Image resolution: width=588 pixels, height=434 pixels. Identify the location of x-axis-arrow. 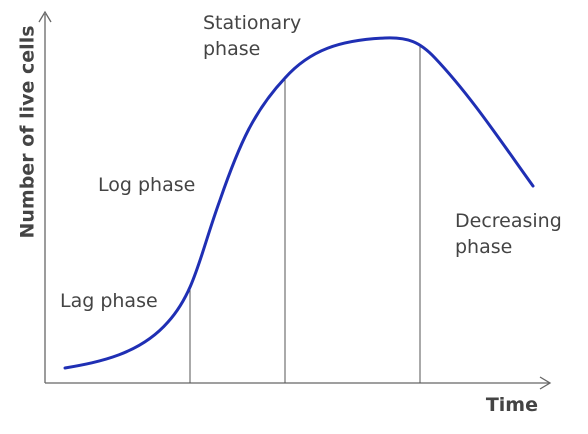
(545, 383).